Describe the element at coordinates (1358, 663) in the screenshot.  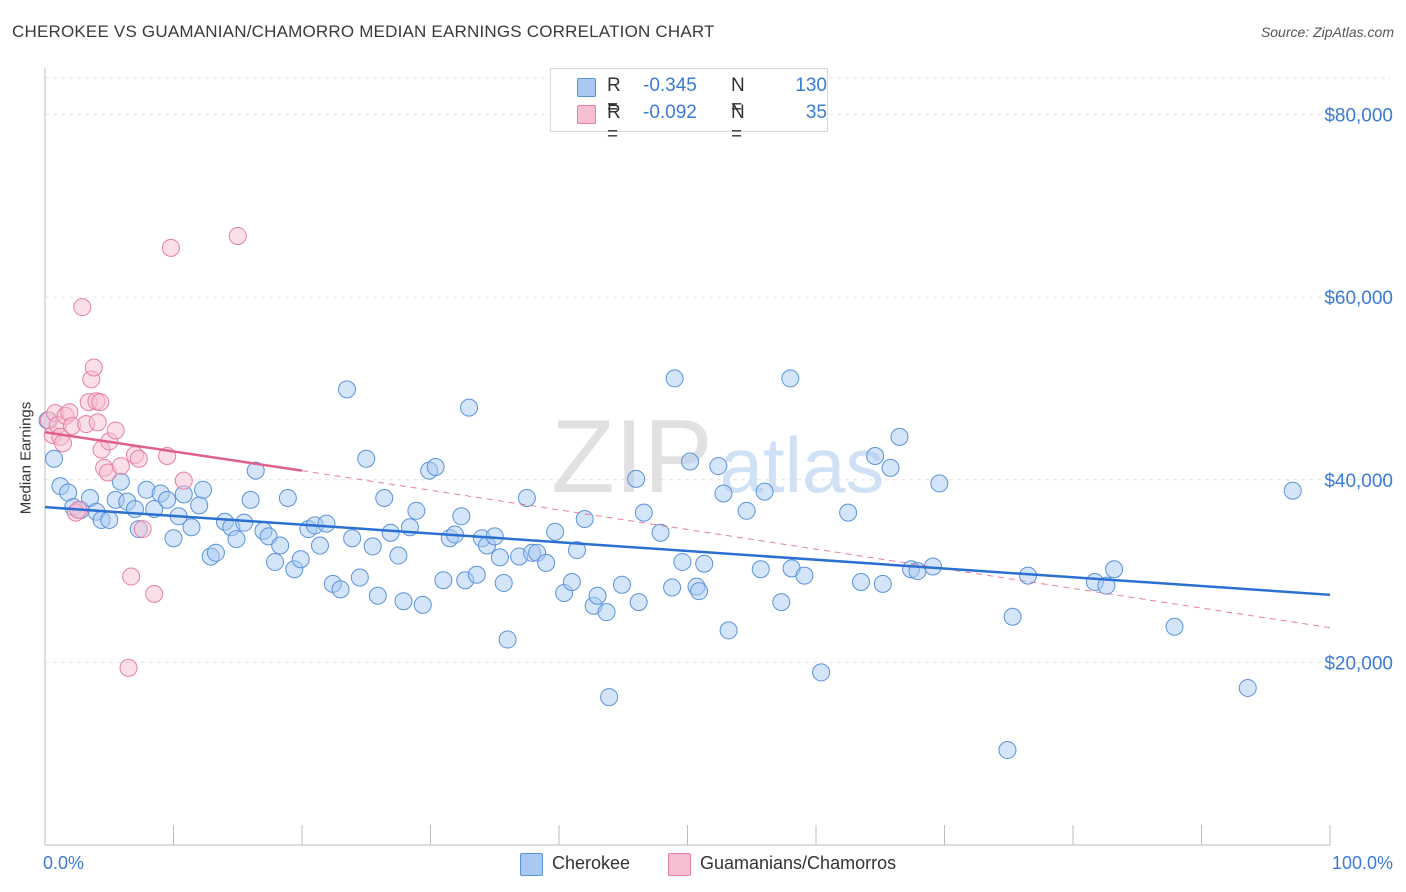
I see `y-tick-label: $20,000` at that location.